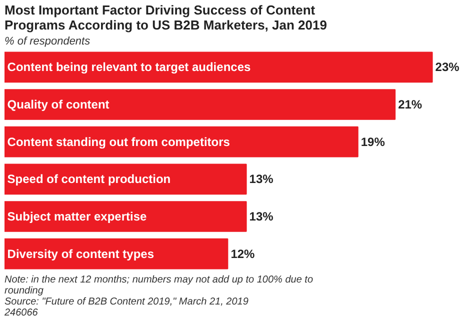  What do you see at coordinates (129, 67) in the screenshot?
I see `y-tick-label: Content being relevant to target audiences` at bounding box center [129, 67].